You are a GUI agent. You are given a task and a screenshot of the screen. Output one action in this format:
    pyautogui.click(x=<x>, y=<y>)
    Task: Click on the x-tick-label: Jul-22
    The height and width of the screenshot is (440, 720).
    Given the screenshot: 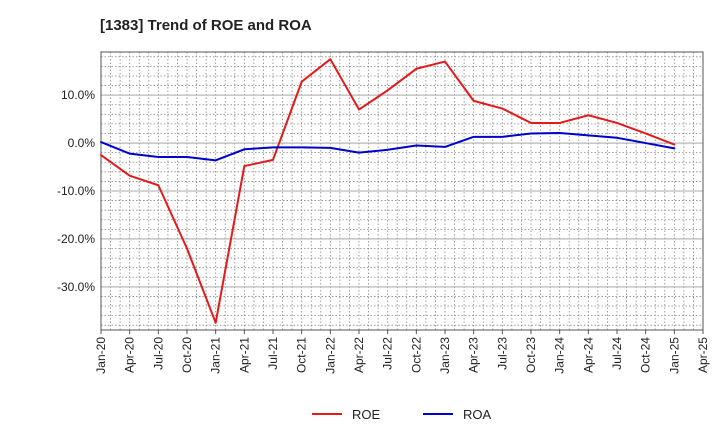 What is the action you would take?
    pyautogui.click(x=388, y=353)
    